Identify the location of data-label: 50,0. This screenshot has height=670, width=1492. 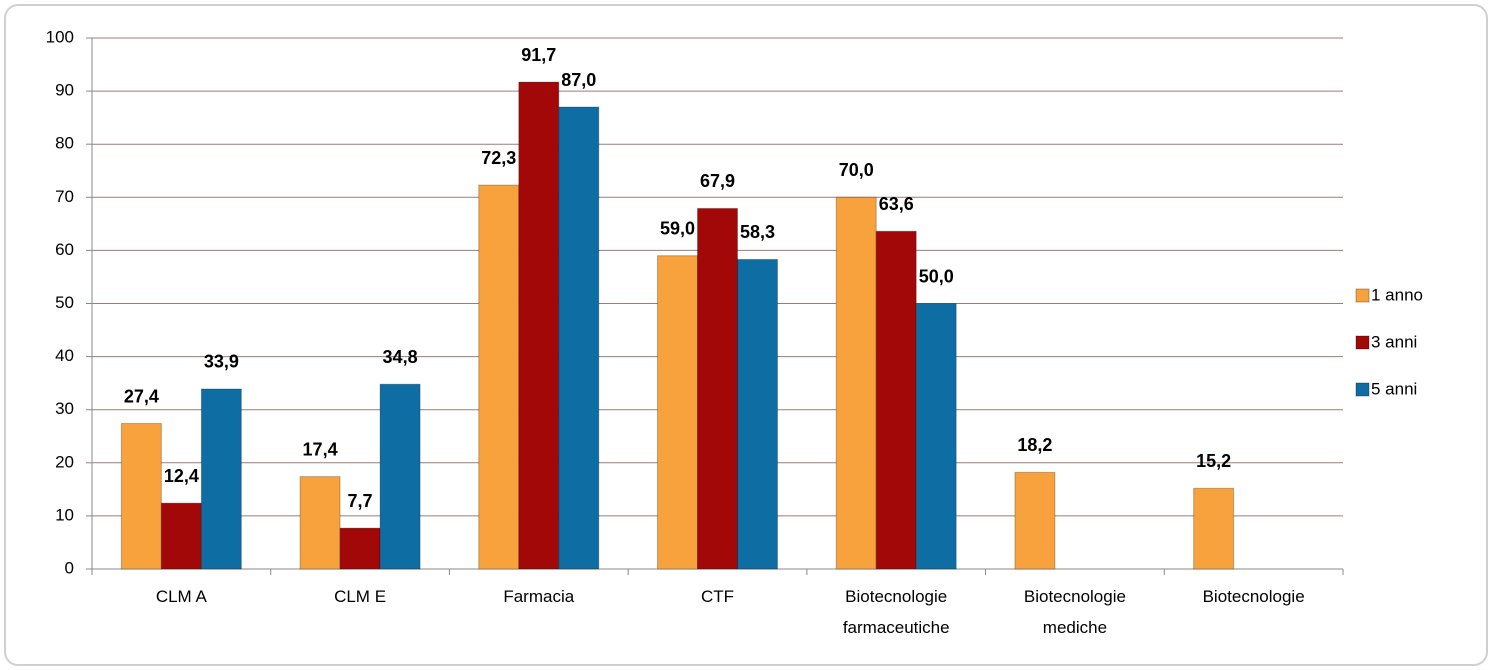
(936, 276).